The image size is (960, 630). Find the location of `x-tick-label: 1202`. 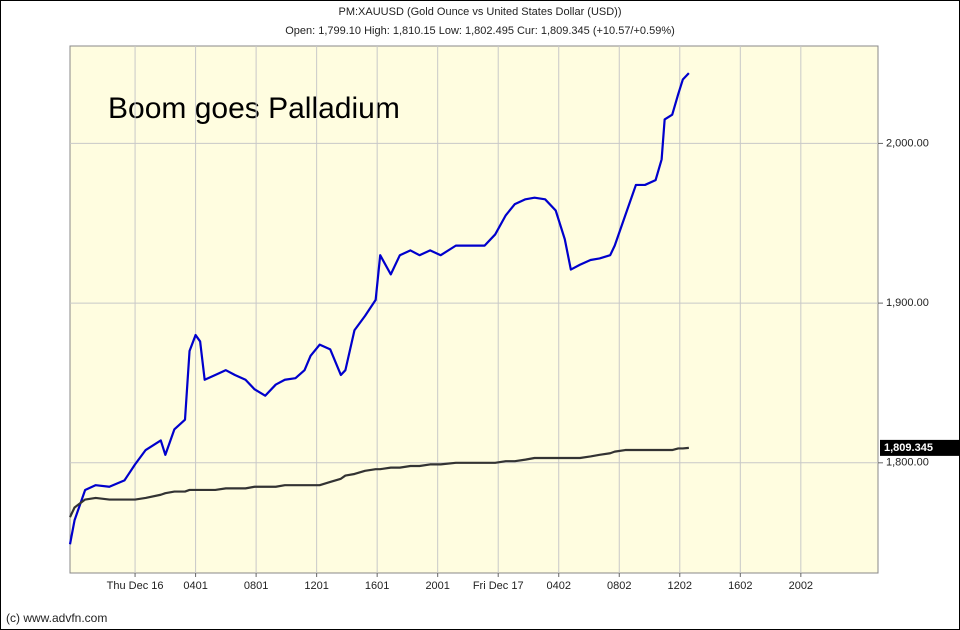

x-tick-label: 1202 is located at coordinates (680, 586).